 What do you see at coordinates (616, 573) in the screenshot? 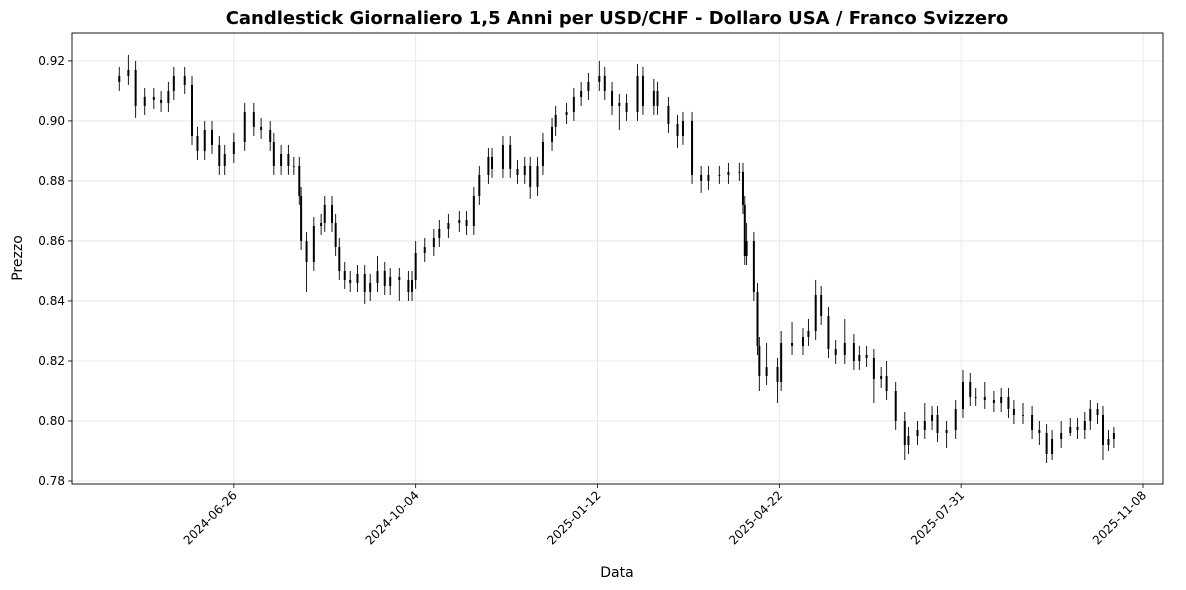
I see `x-axis-label: Data` at bounding box center [616, 573].